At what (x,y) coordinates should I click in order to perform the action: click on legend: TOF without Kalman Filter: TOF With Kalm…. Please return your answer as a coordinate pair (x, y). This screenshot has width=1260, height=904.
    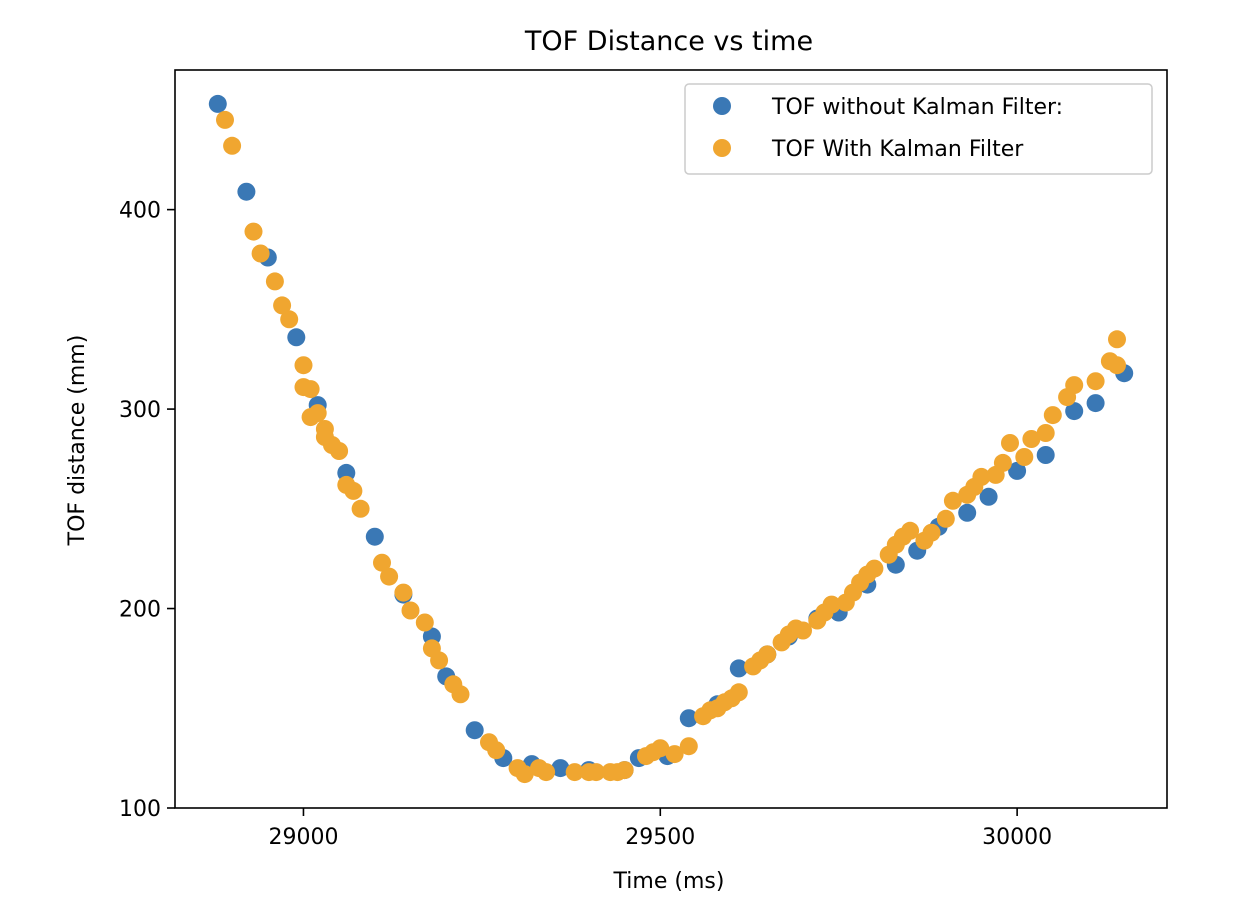
    Looking at the image, I should click on (918, 129).